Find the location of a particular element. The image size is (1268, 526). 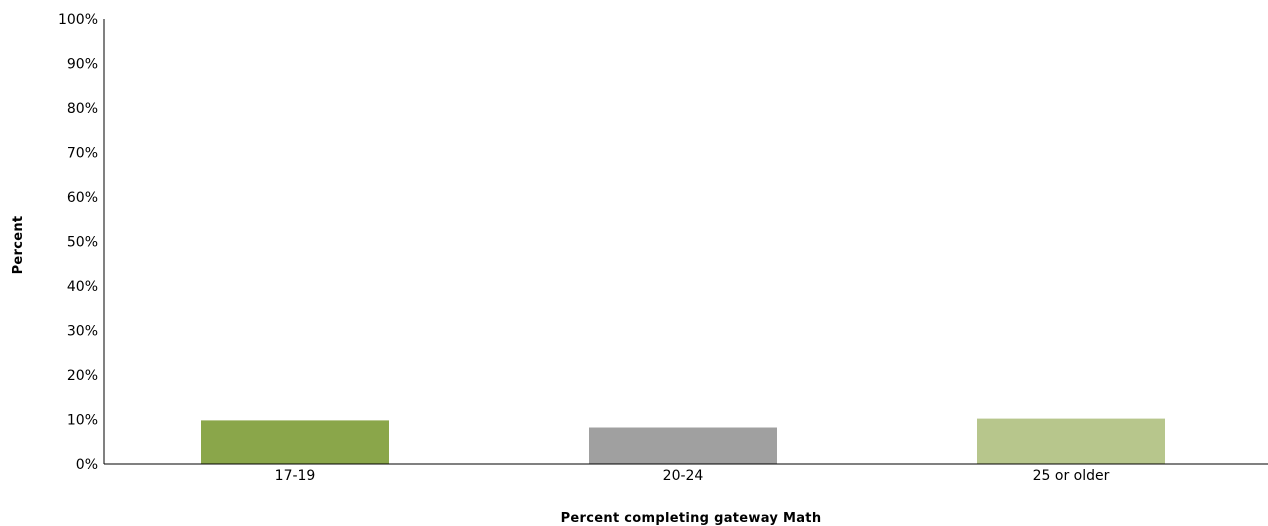

y-tick-label: 100% is located at coordinates (78, 20).